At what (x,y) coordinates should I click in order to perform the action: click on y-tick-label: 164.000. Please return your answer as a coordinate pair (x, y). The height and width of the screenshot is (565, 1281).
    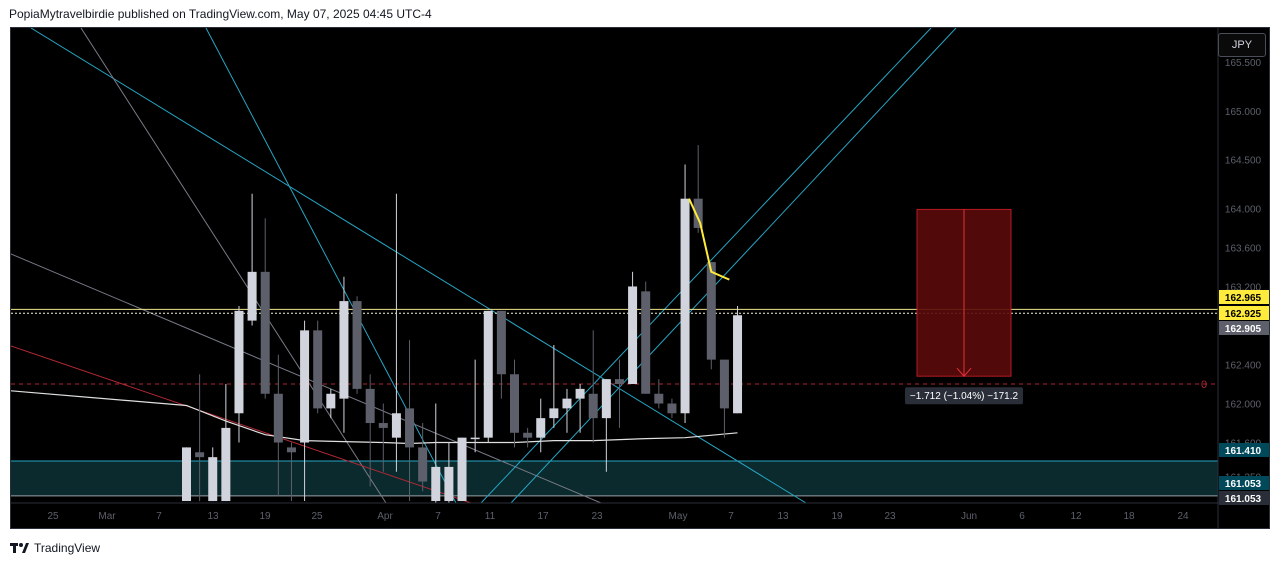
    Looking at the image, I should click on (1243, 209).